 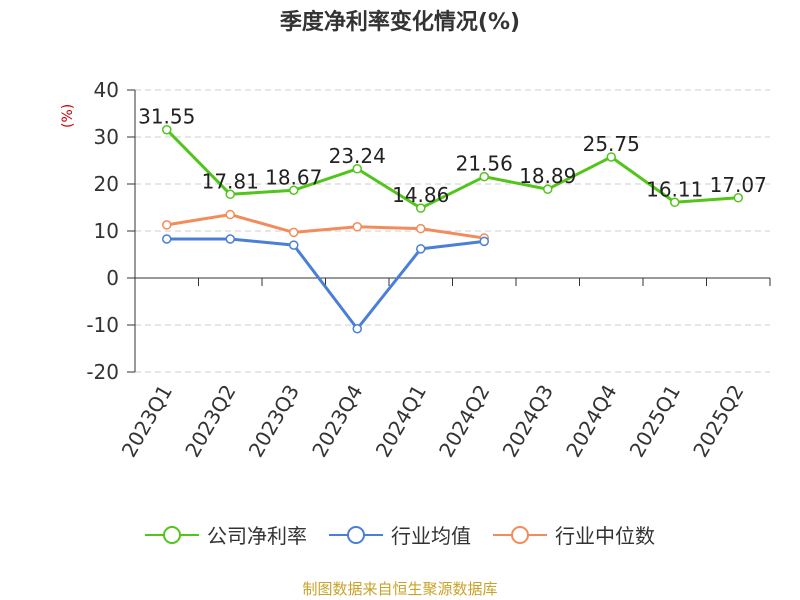 I want to click on legend-item-industry-mean: 行业均值, so click(x=400, y=534).